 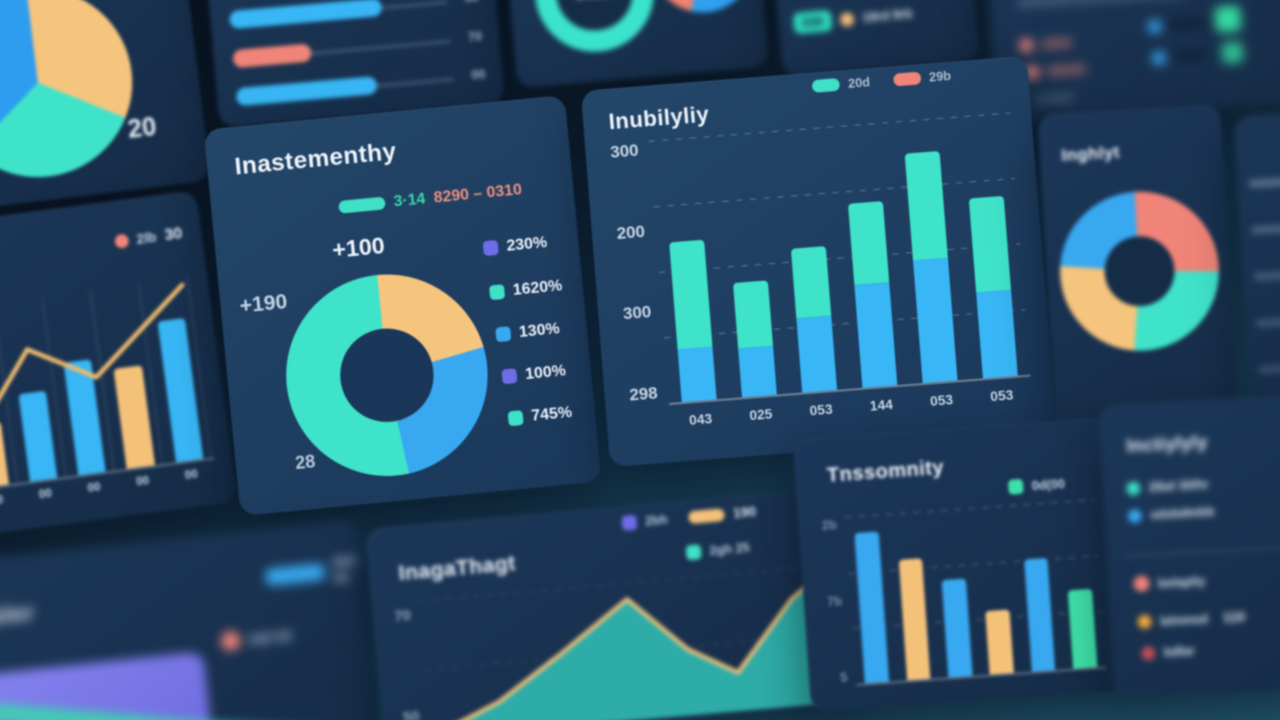 What do you see at coordinates (1232, 52) in the screenshot?
I see `status-square-icon` at bounding box center [1232, 52].